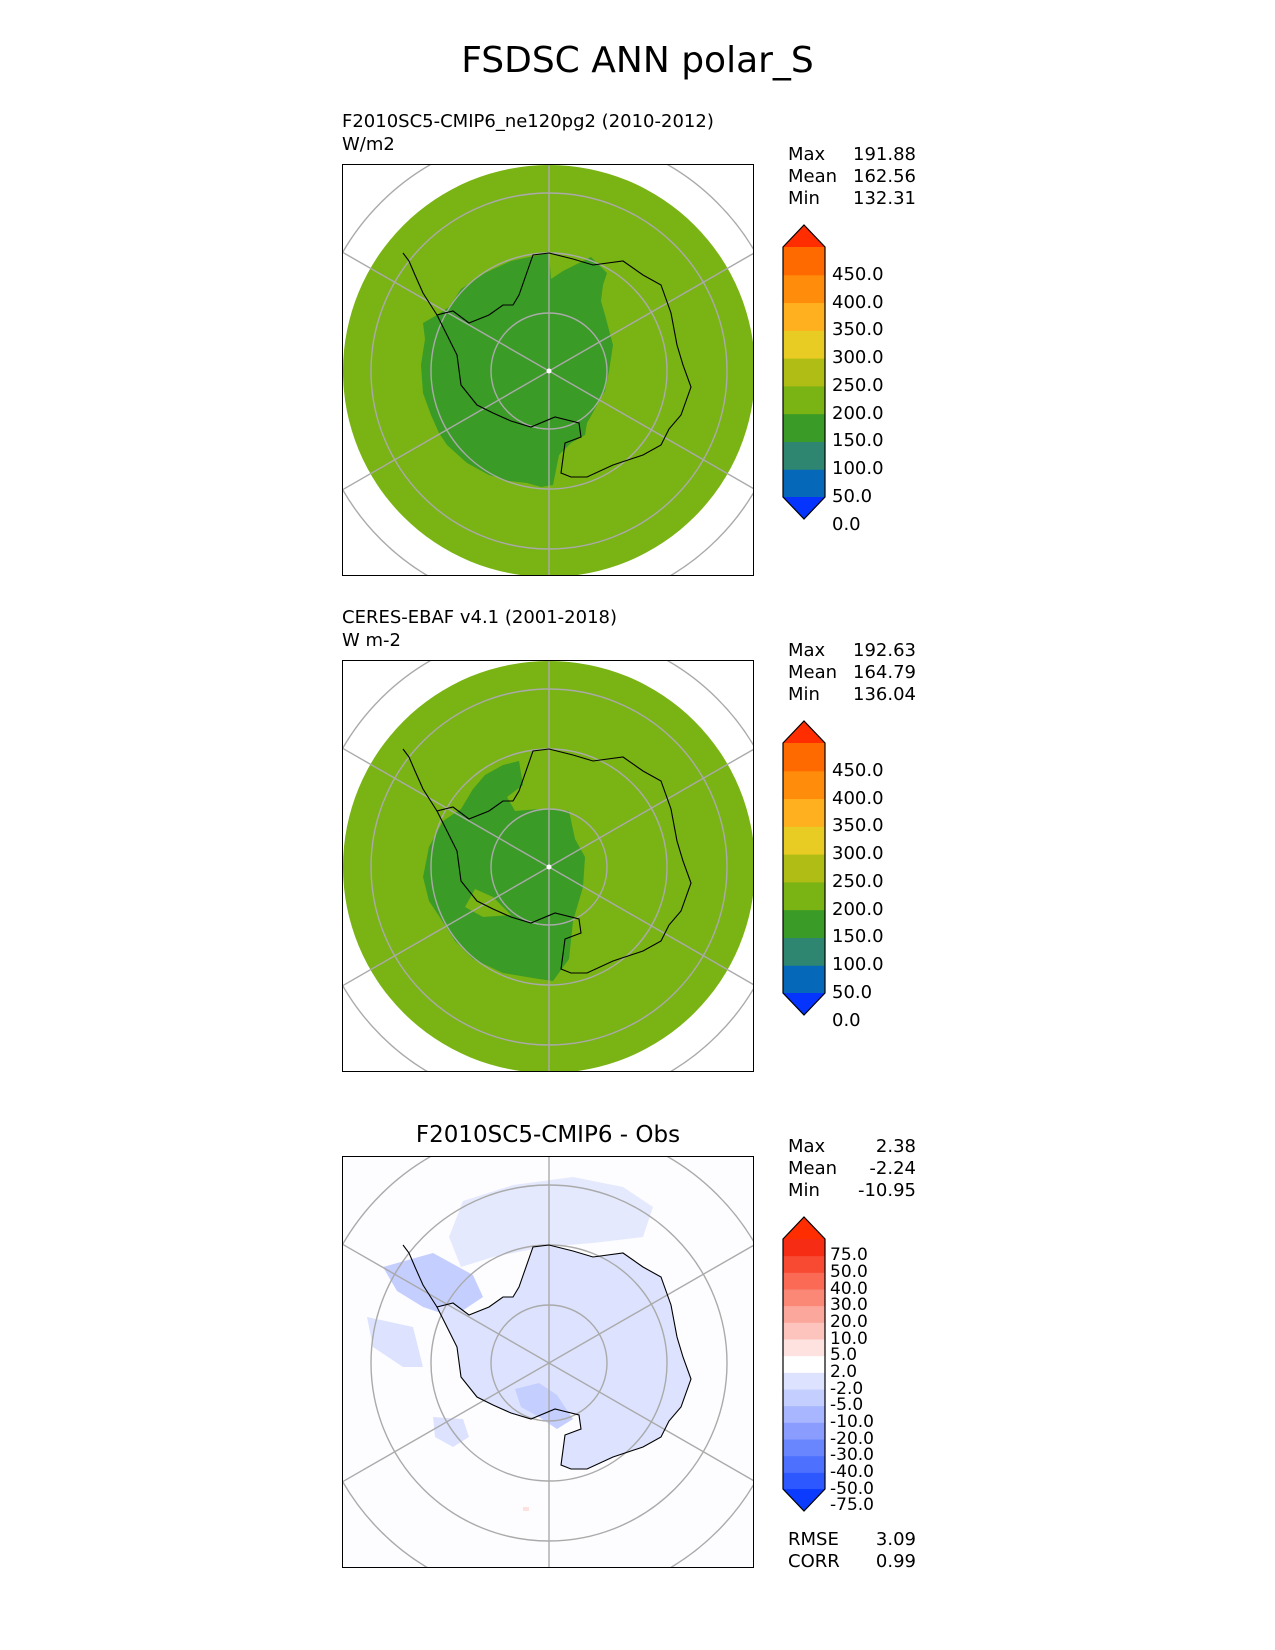 The height and width of the screenshot is (1650, 1275). Describe the element at coordinates (849, 1255) in the screenshot. I see `colorbar-tick-label: 75.0` at that location.